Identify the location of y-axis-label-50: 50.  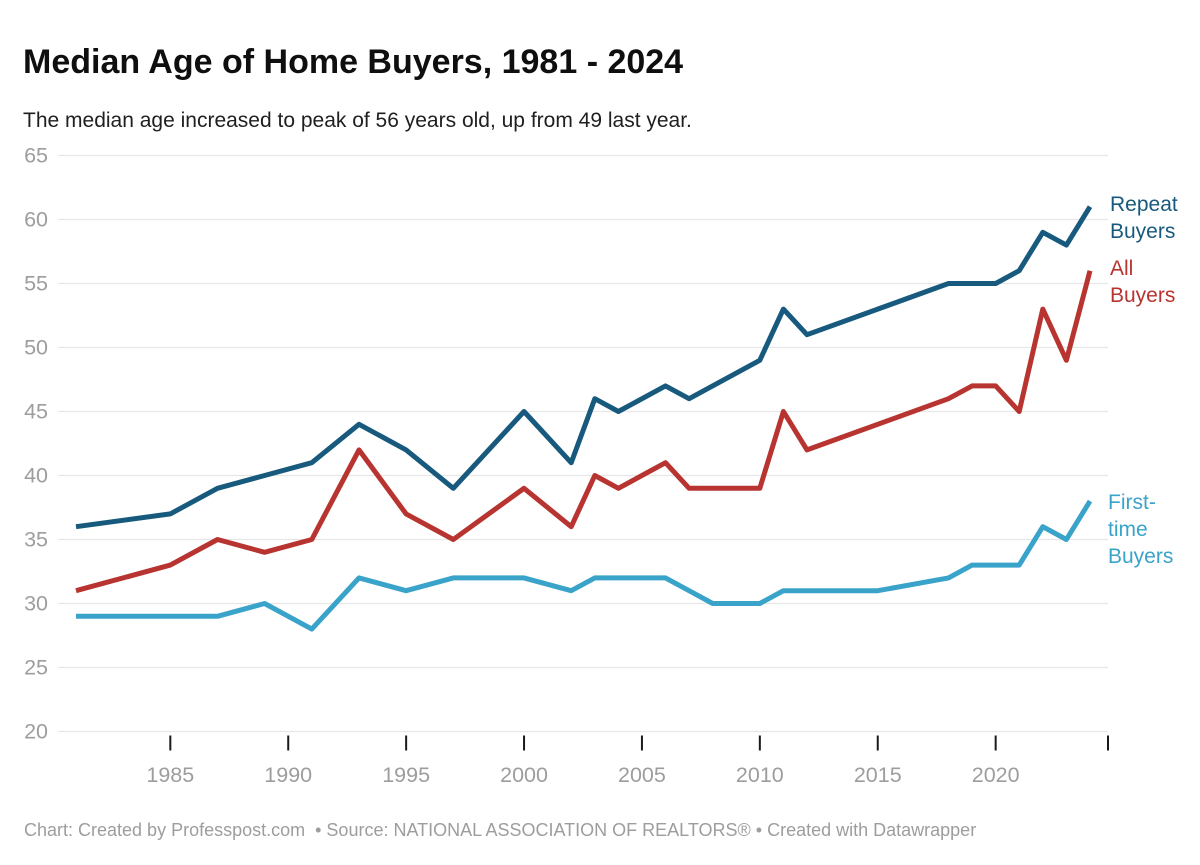
(36, 348).